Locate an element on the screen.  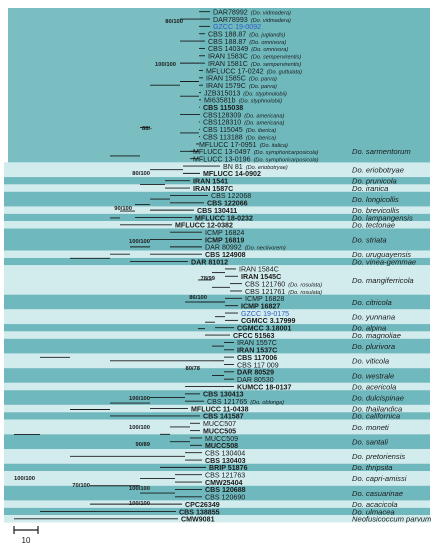
taxon-label: MFLUCC 14-0902 is located at coordinates (232, 174).